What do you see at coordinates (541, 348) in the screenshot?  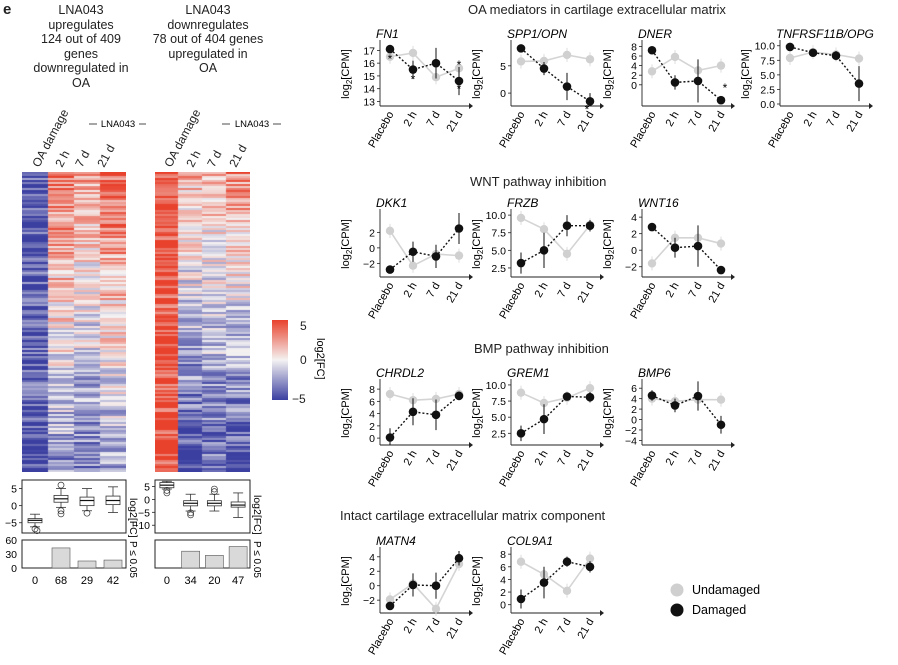 I see `section-title-bmp: BMP pathway inhibition` at bounding box center [541, 348].